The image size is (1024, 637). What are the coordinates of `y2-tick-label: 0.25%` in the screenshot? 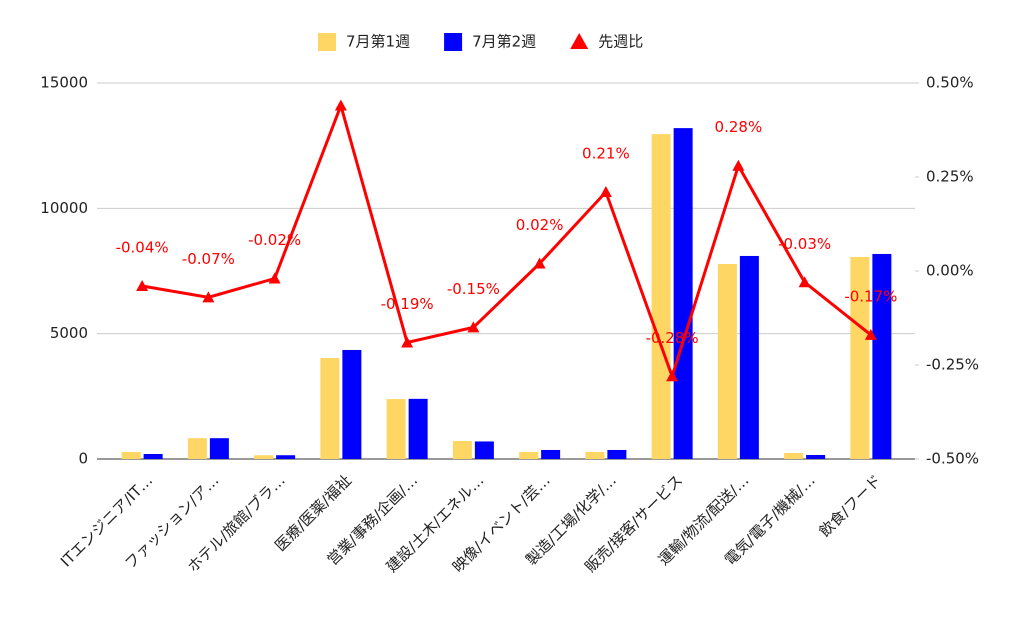 It's located at (950, 177).